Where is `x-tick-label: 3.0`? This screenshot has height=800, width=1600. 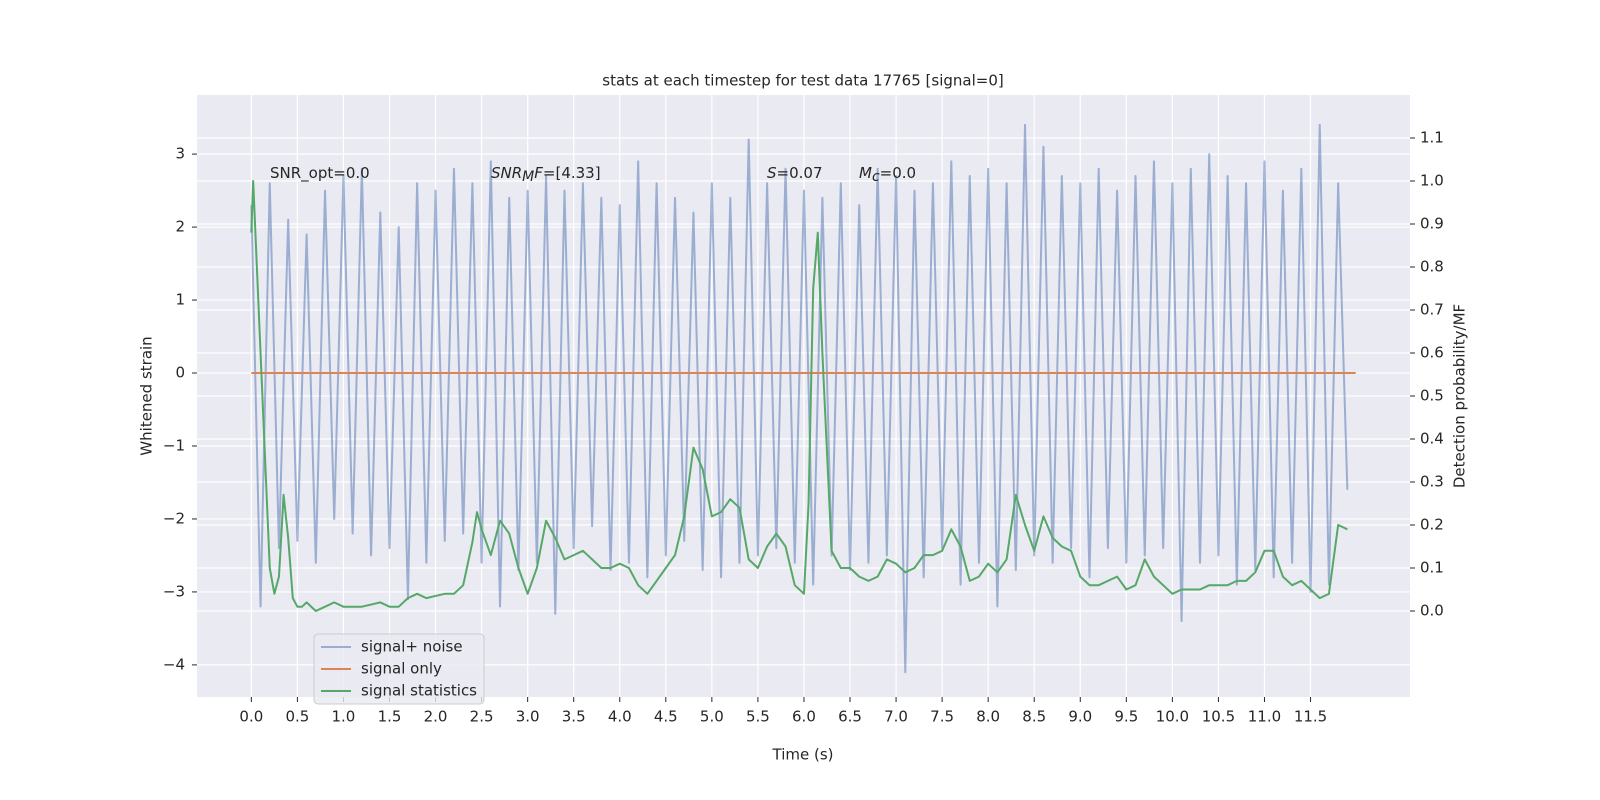 x-tick-label: 3.0 is located at coordinates (528, 717).